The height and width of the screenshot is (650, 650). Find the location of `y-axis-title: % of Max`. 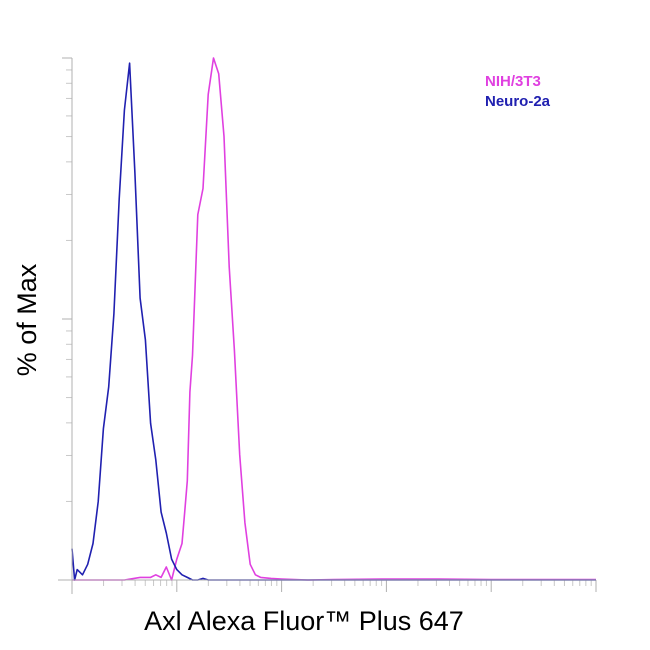

y-axis-title: % of Max is located at coordinates (27, 319).